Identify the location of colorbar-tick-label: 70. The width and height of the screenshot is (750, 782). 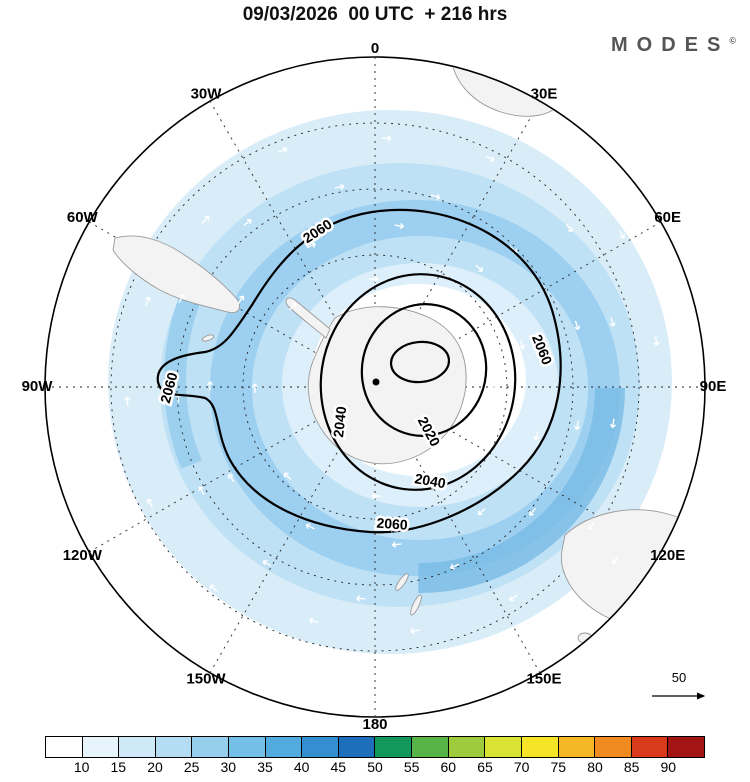
(521, 767).